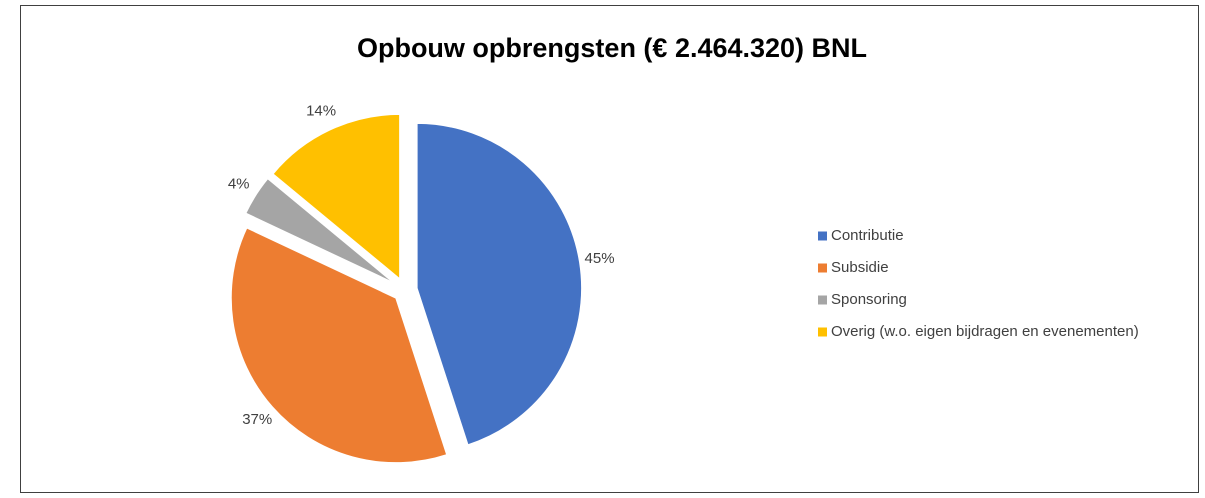 The image size is (1205, 498). Describe the element at coordinates (867, 235) in the screenshot. I see `legend-label: Contributie` at that location.